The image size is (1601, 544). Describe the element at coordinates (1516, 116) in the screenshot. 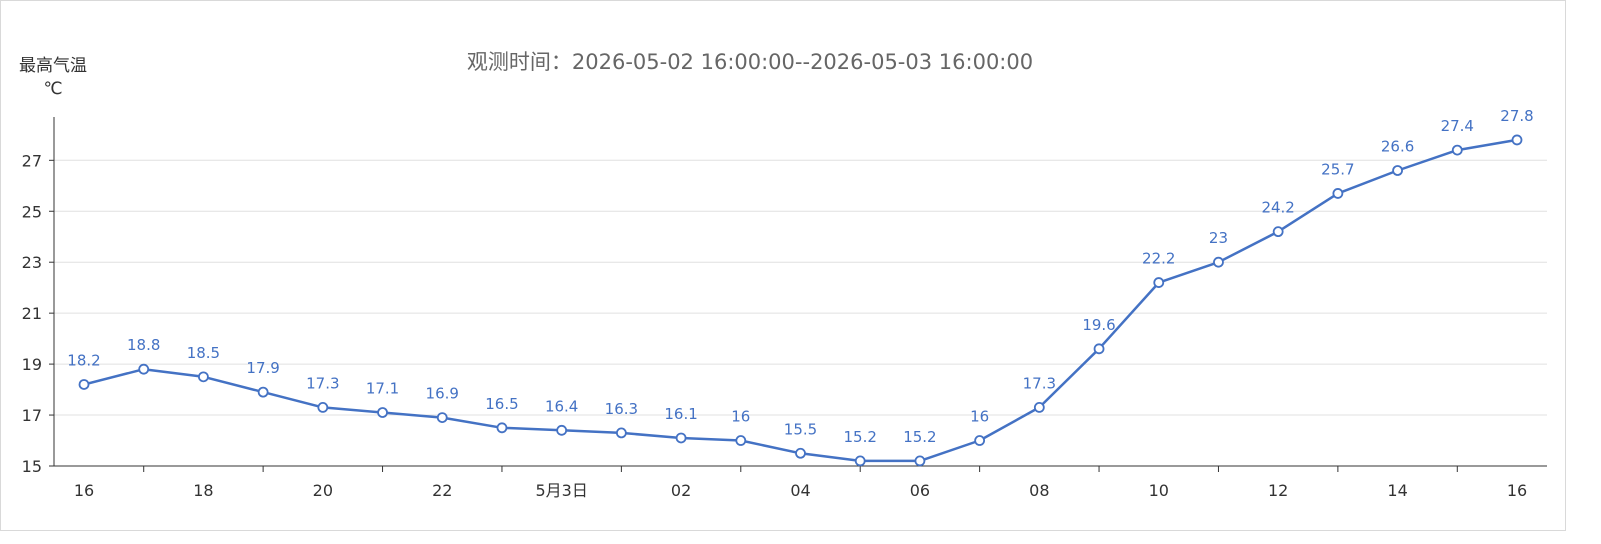

I see `data-label: 27.8` at that location.